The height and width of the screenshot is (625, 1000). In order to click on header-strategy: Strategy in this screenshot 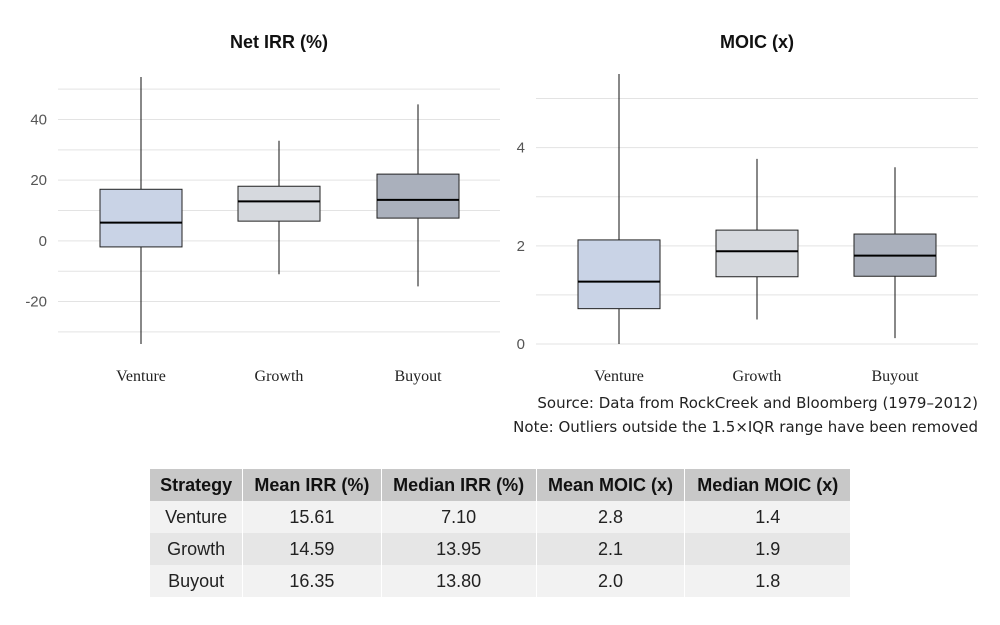, I will do `click(197, 485)`.